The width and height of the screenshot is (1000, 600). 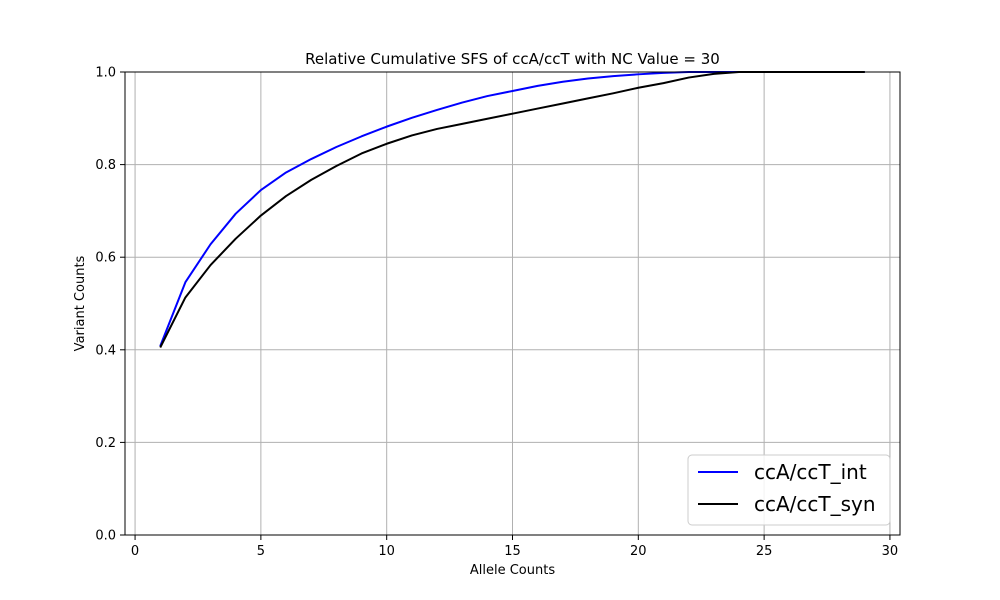 I want to click on legend-box, so click(x=789, y=490).